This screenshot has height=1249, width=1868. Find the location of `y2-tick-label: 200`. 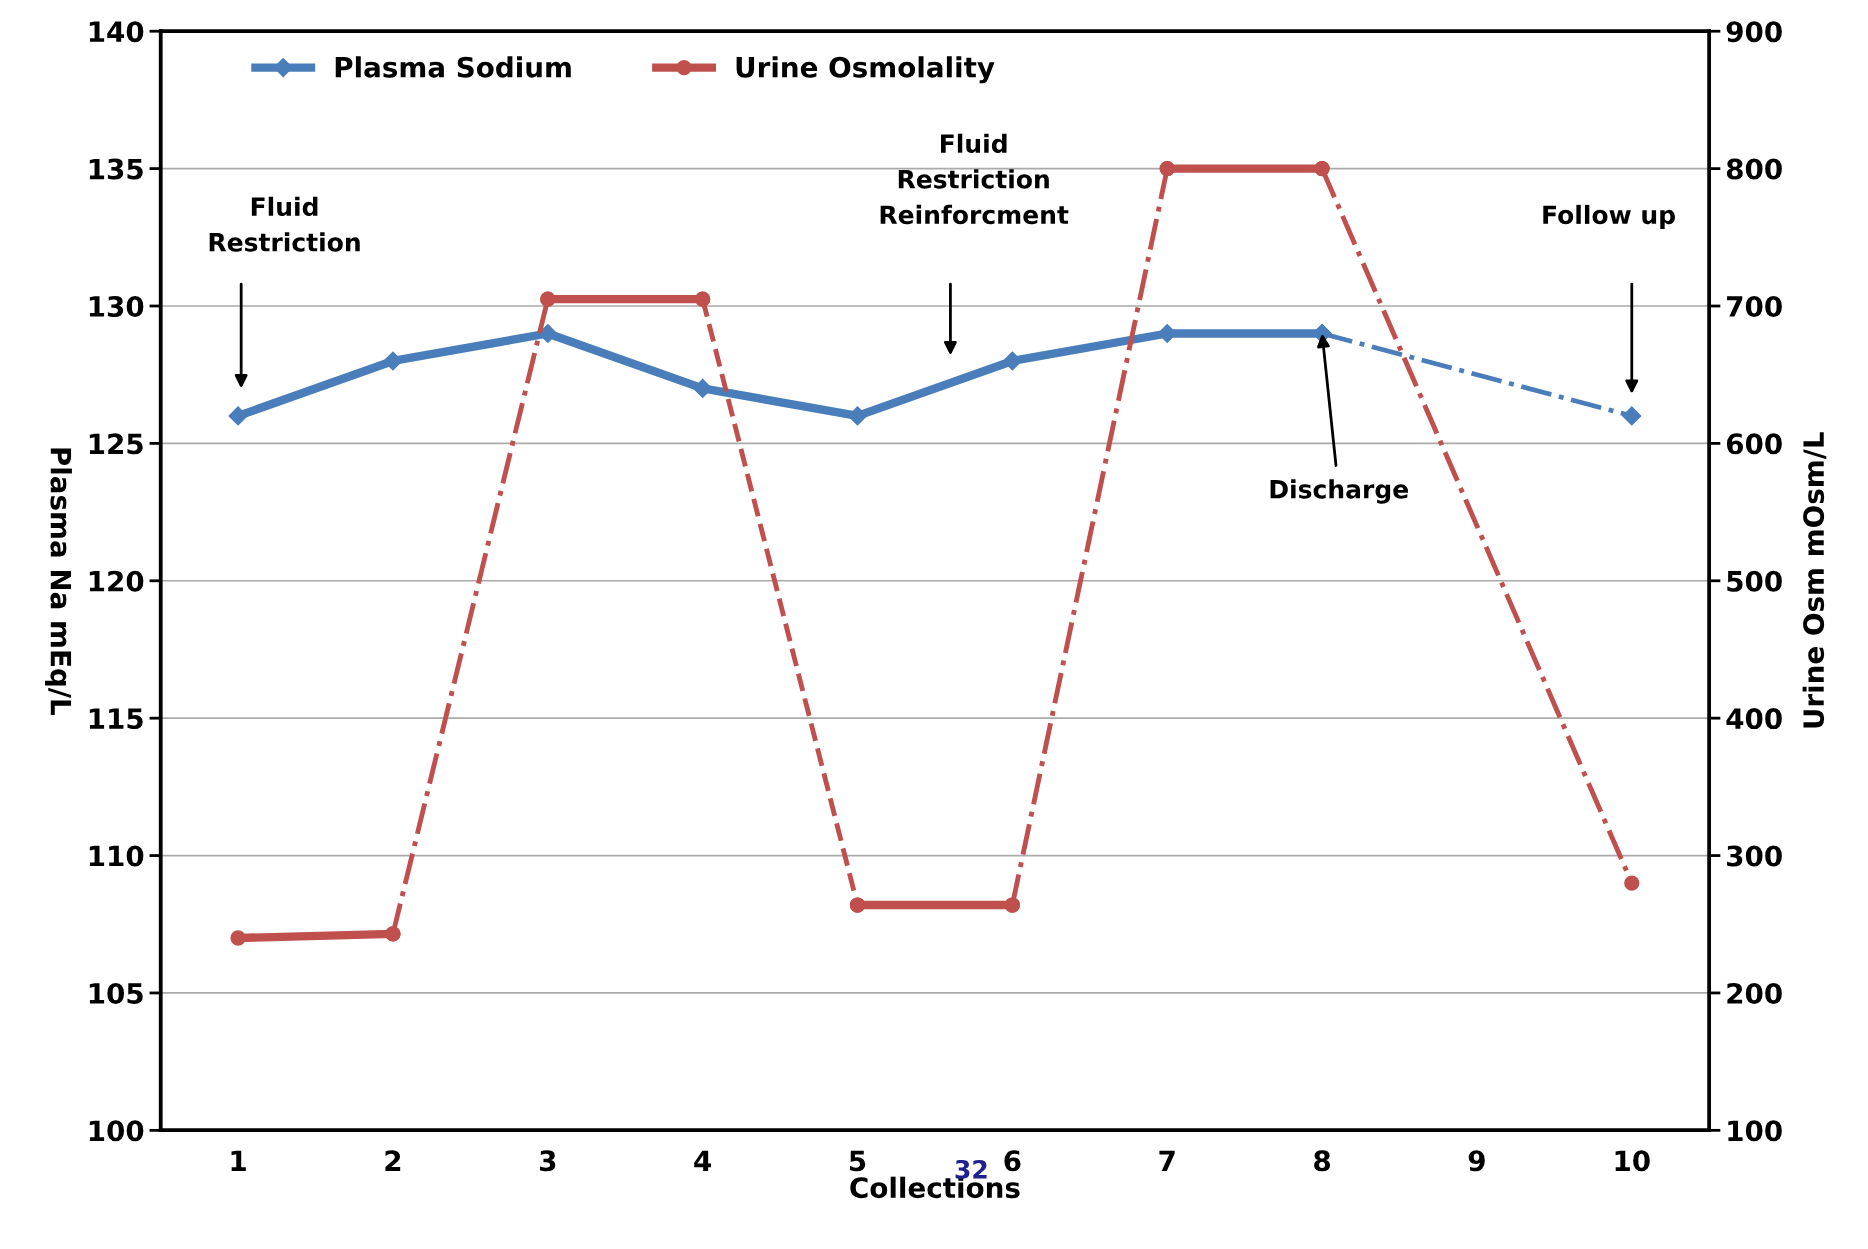

y2-tick-label: 200 is located at coordinates (1754, 993).